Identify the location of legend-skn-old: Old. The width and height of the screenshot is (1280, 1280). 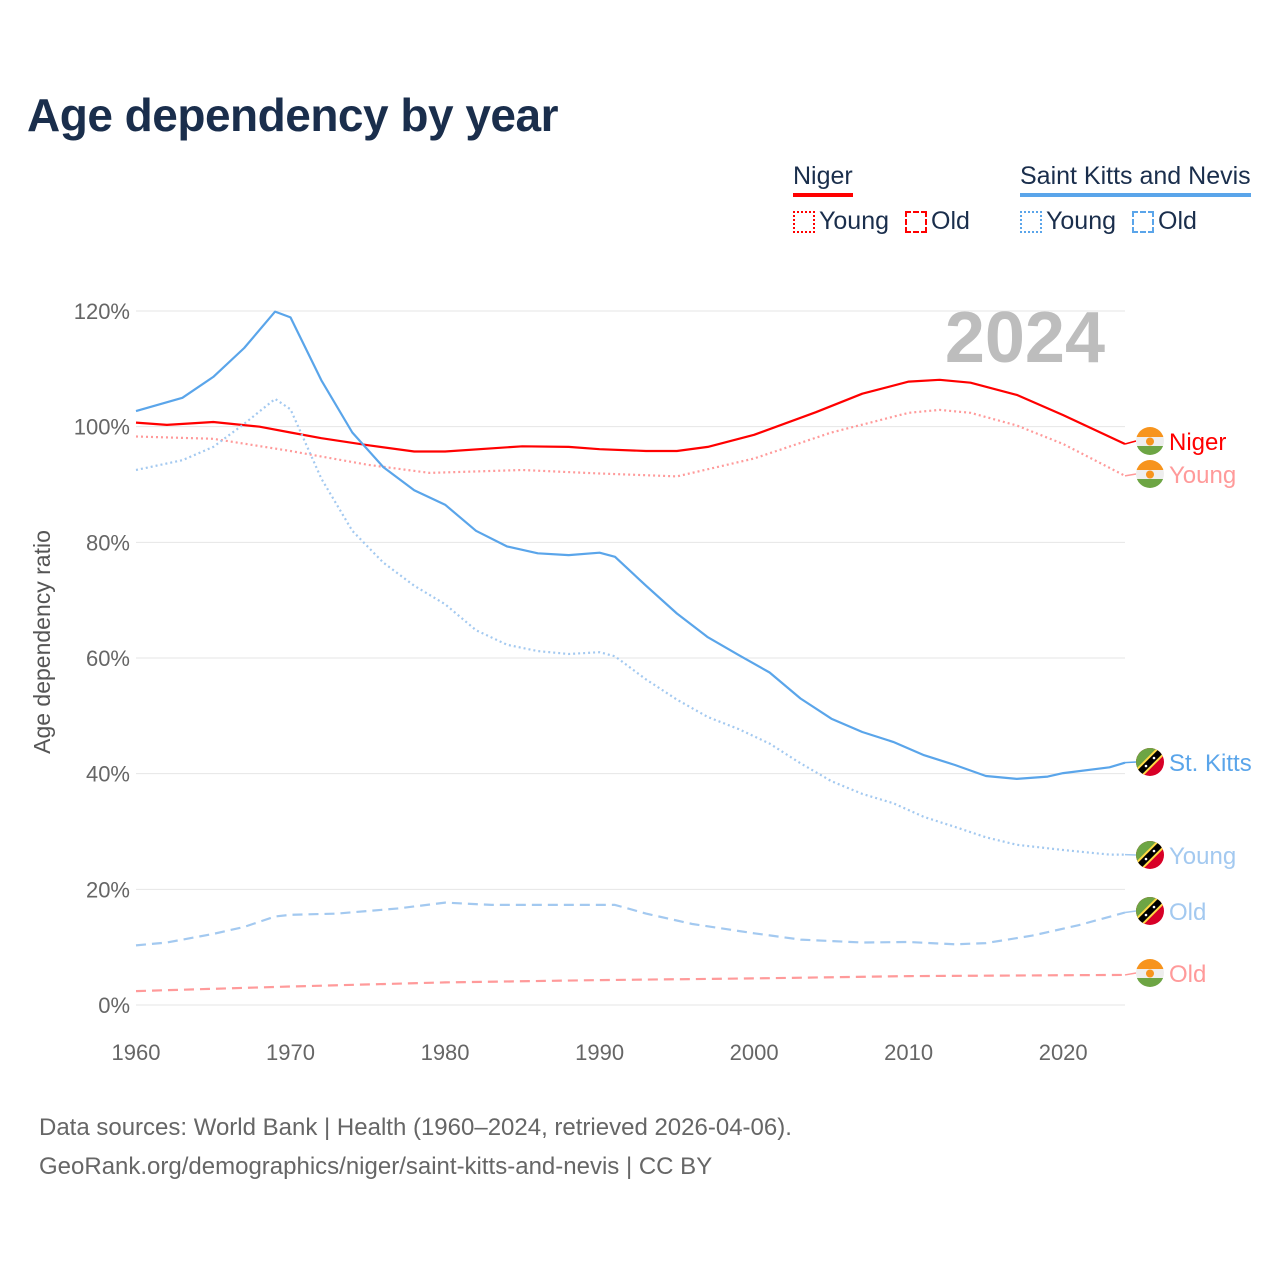
(1164, 221).